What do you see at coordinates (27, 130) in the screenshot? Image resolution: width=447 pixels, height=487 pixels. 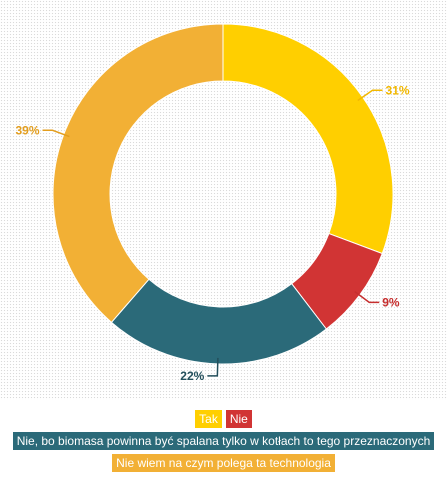 I see `slice-label-3: 39%` at bounding box center [27, 130].